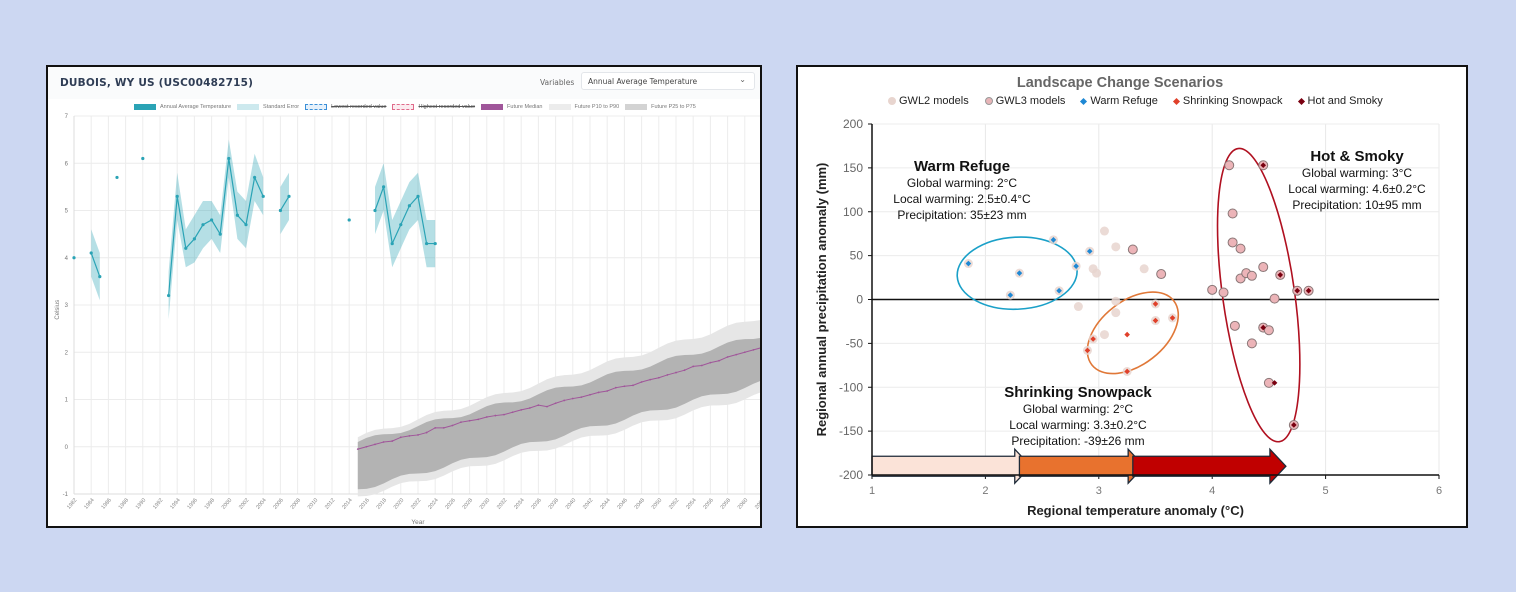 This screenshot has width=1516, height=592. I want to click on x-tick-label: 2042, so click(588, 503).